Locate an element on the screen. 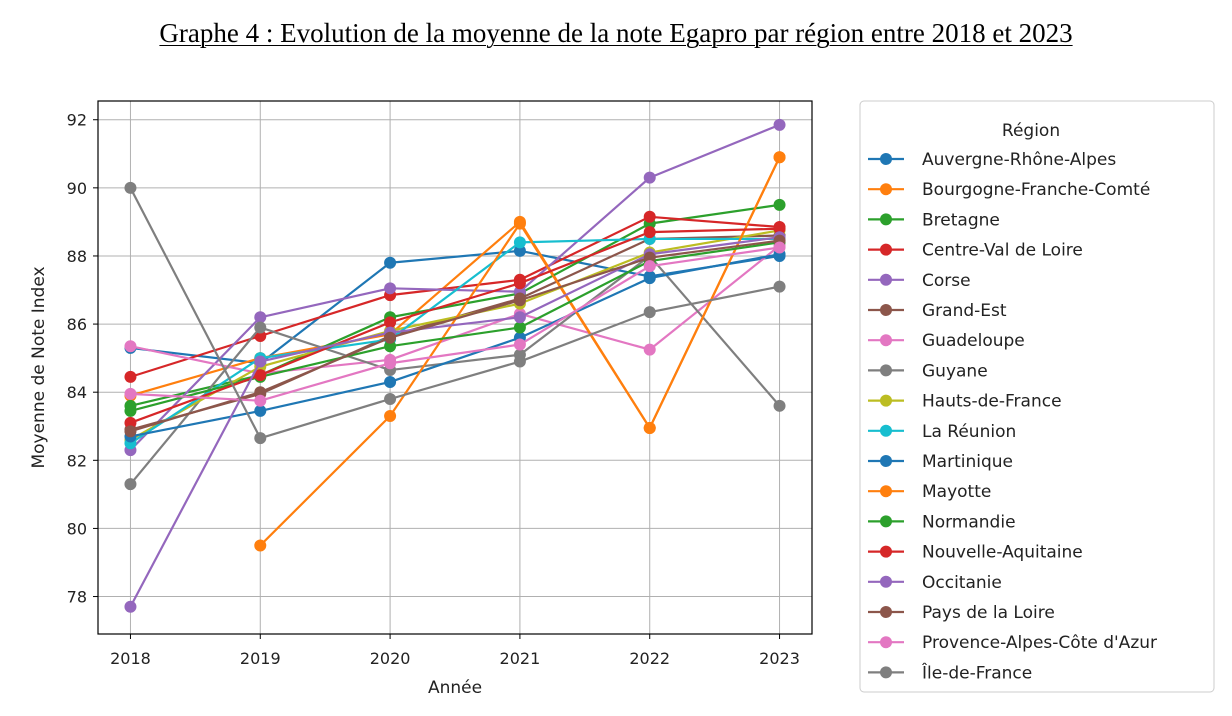 Image resolution: width=1232 pixels, height=716 pixels. legend-entry: Île-de-France is located at coordinates (950, 672).